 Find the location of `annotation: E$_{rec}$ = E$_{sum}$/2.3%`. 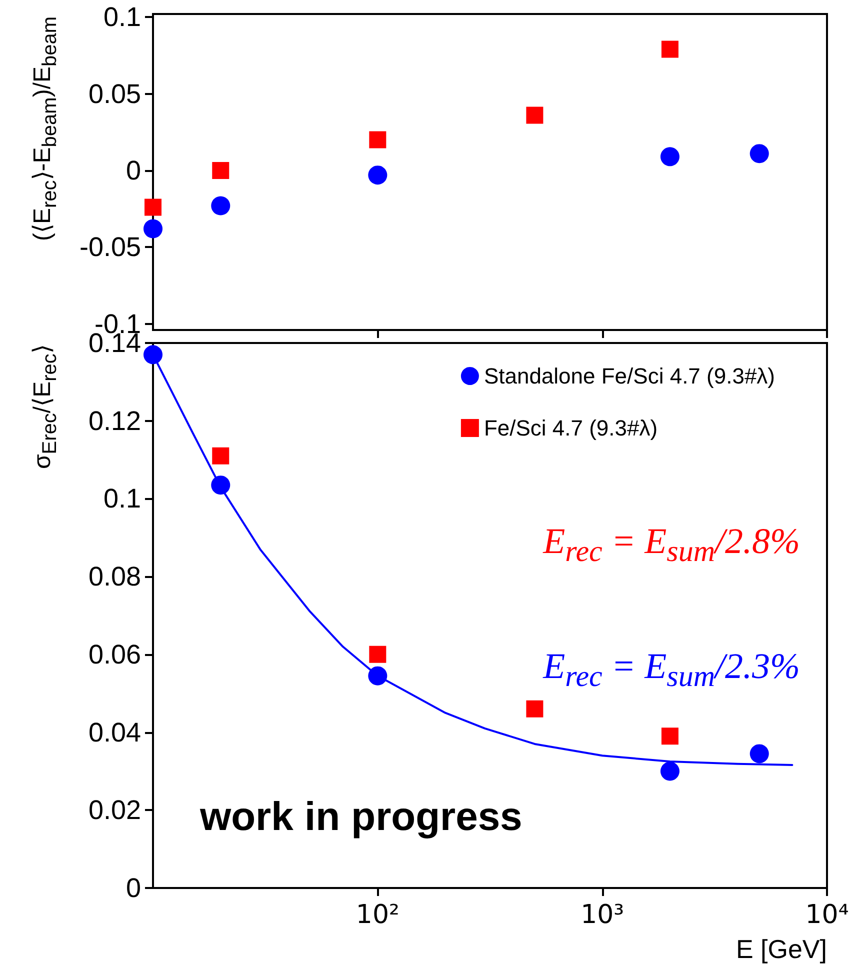

annotation: E$_{rec}$ = E$_{sum}$/2.3% is located at coordinates (671, 669).